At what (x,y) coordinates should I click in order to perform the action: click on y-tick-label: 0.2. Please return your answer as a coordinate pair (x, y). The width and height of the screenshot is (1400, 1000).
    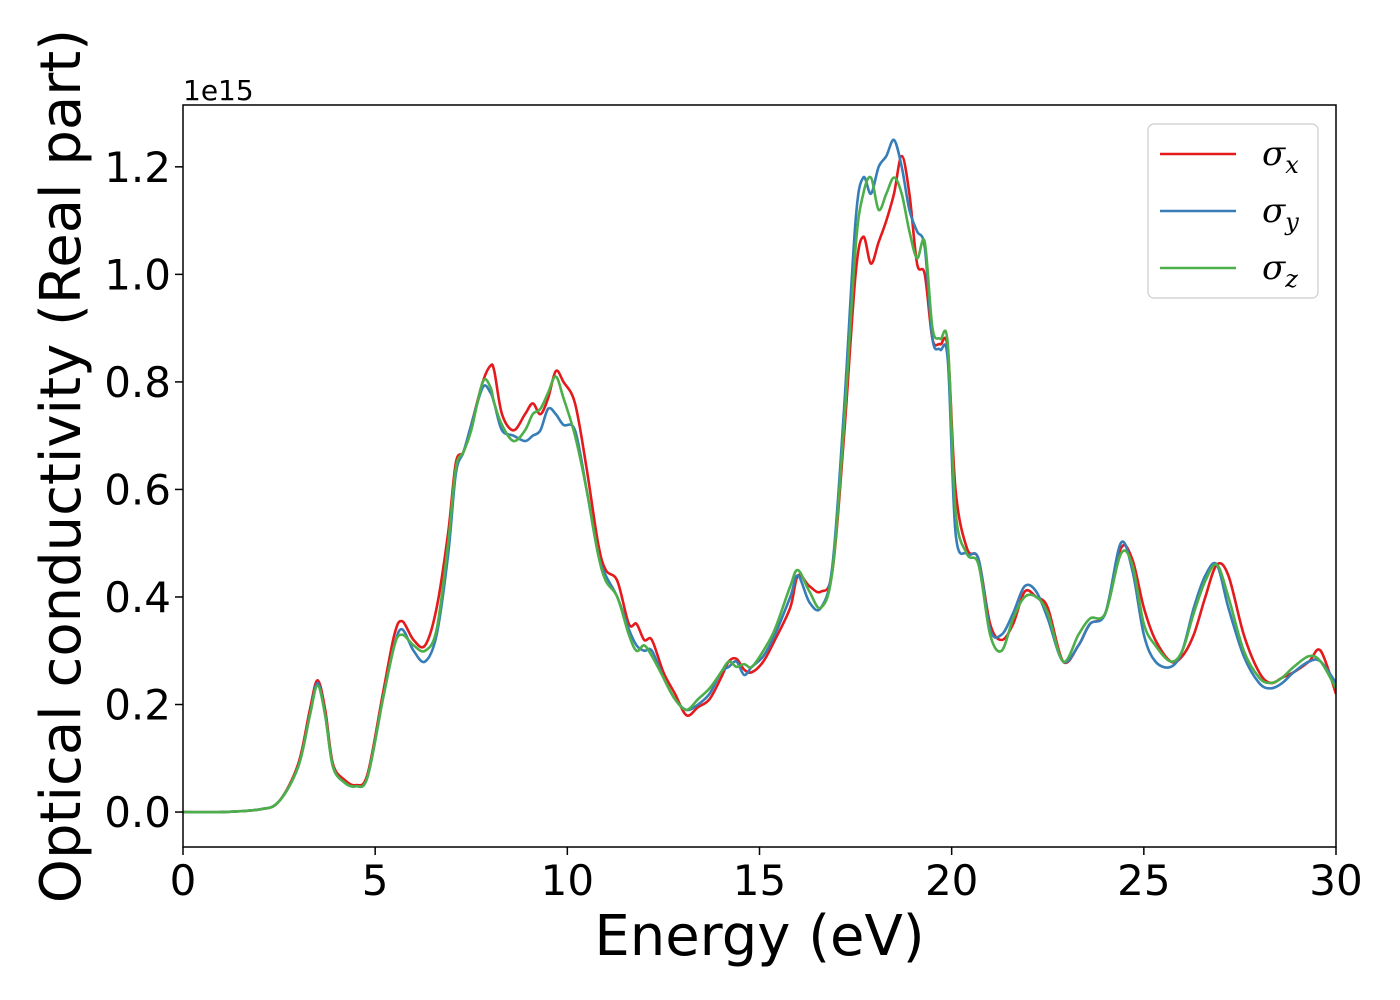
    Looking at the image, I should click on (137, 705).